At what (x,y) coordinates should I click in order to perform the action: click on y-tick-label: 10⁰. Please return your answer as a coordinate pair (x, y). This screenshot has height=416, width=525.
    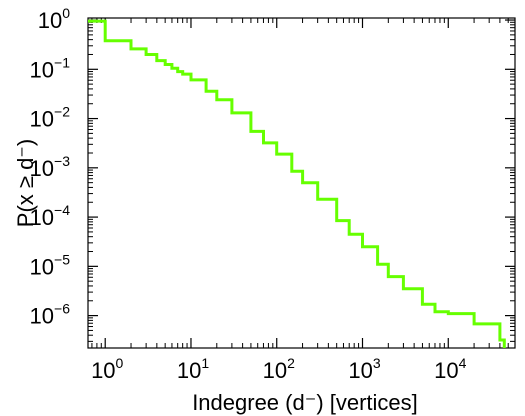
    Looking at the image, I should click on (54, 19).